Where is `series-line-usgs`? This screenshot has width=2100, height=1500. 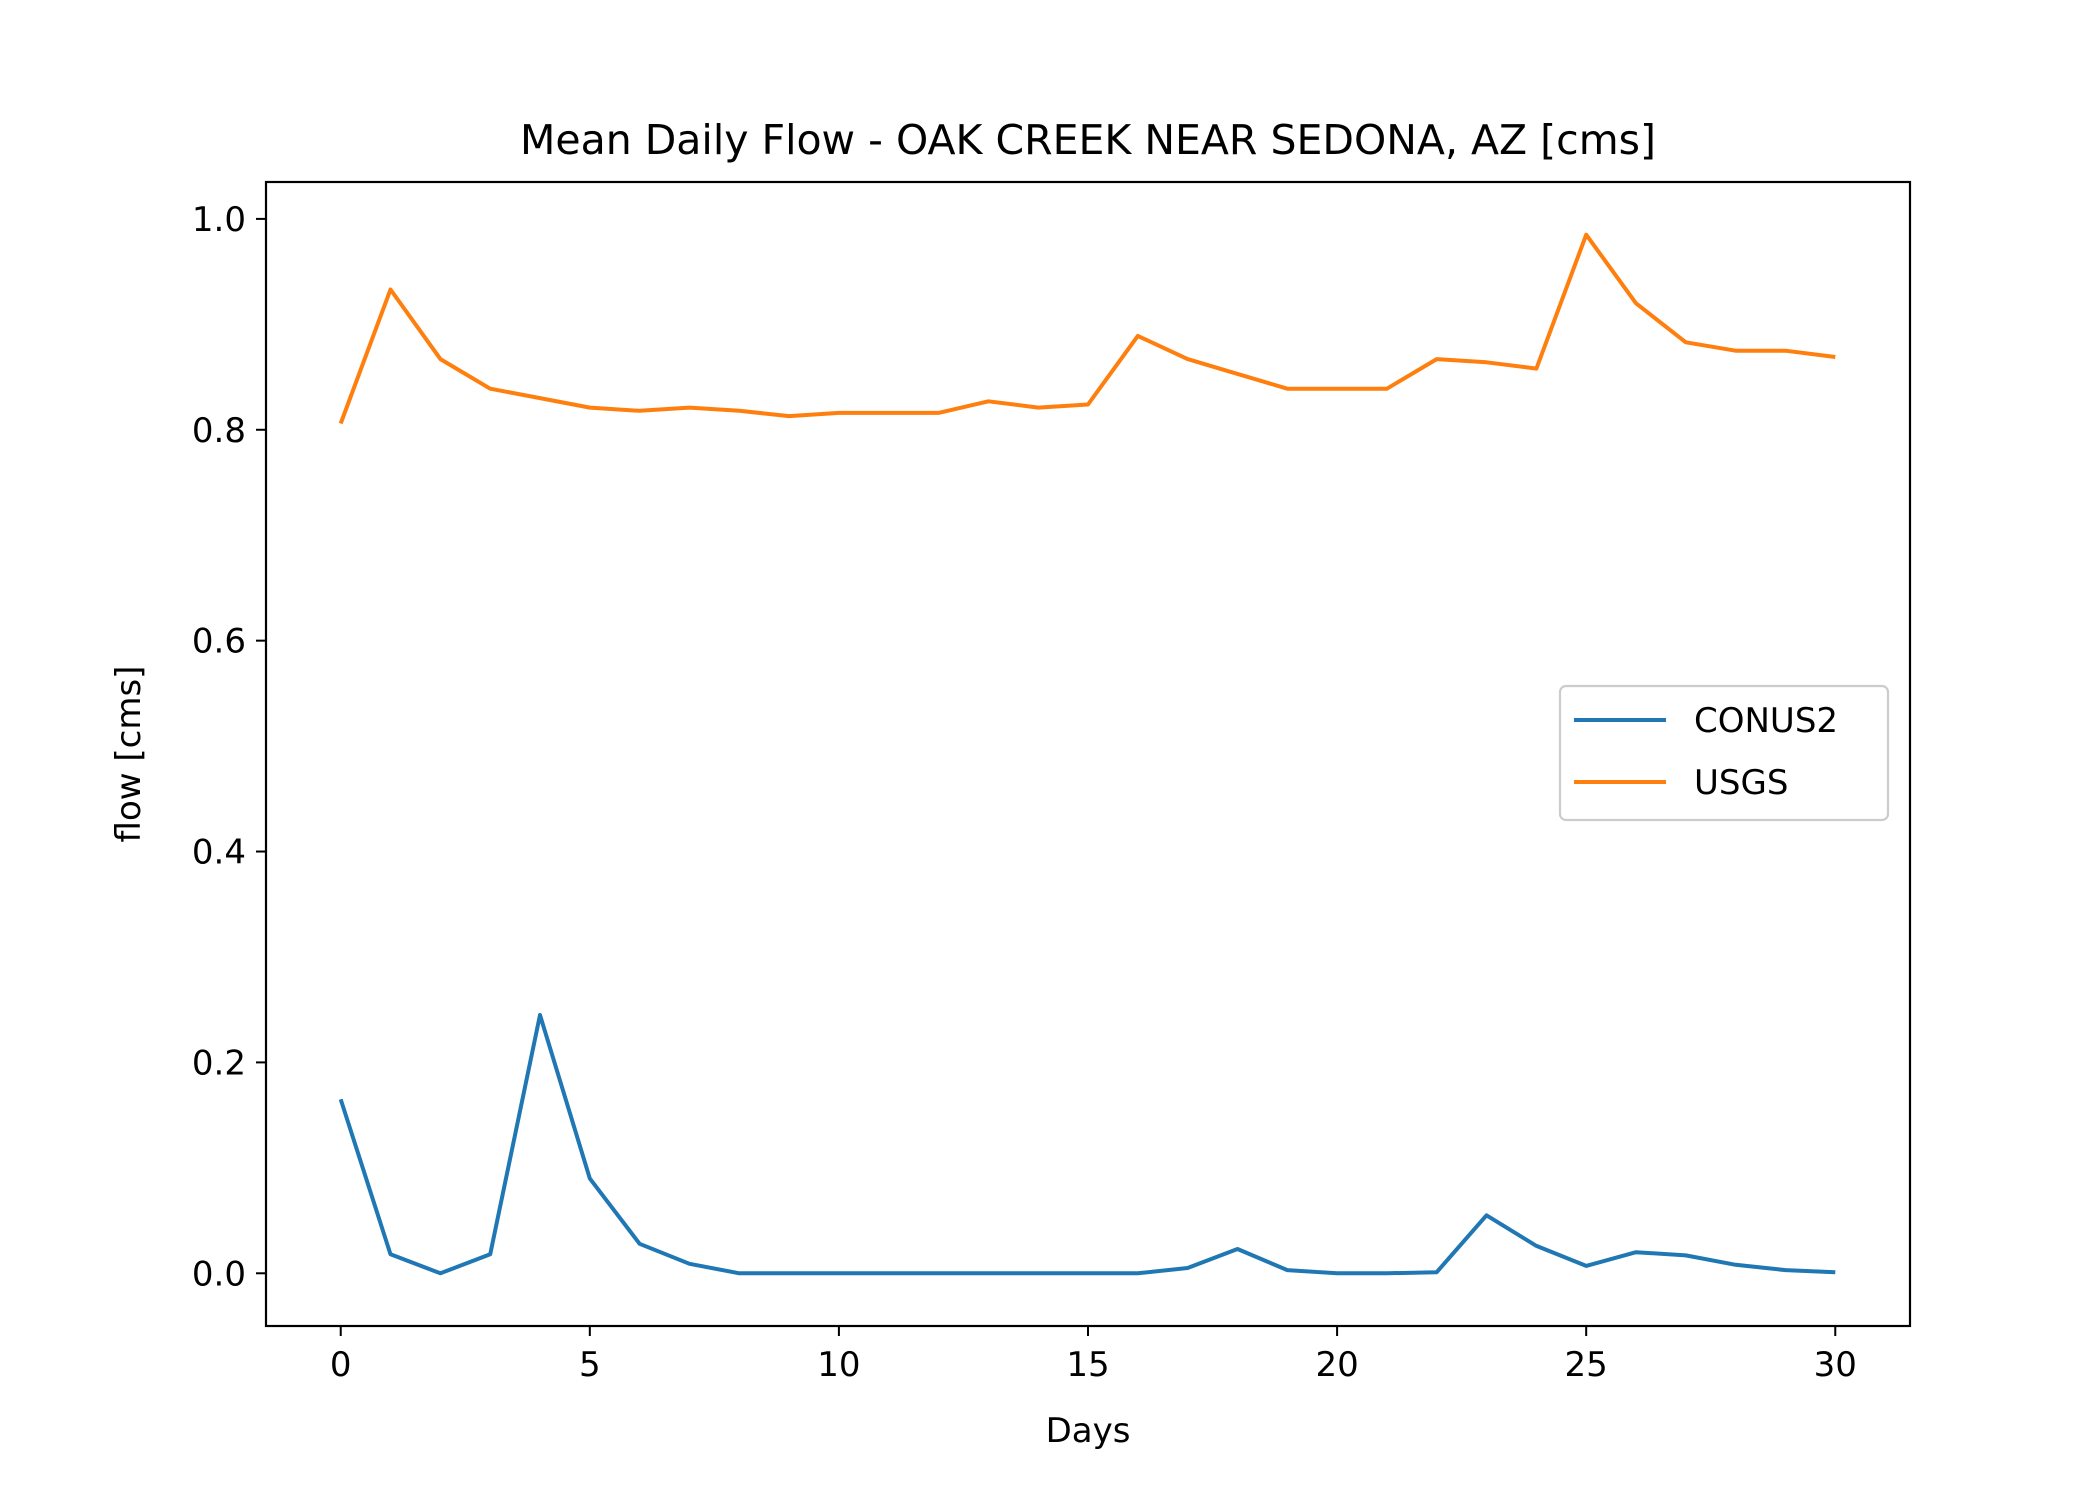 series-line-usgs is located at coordinates (1087, 328).